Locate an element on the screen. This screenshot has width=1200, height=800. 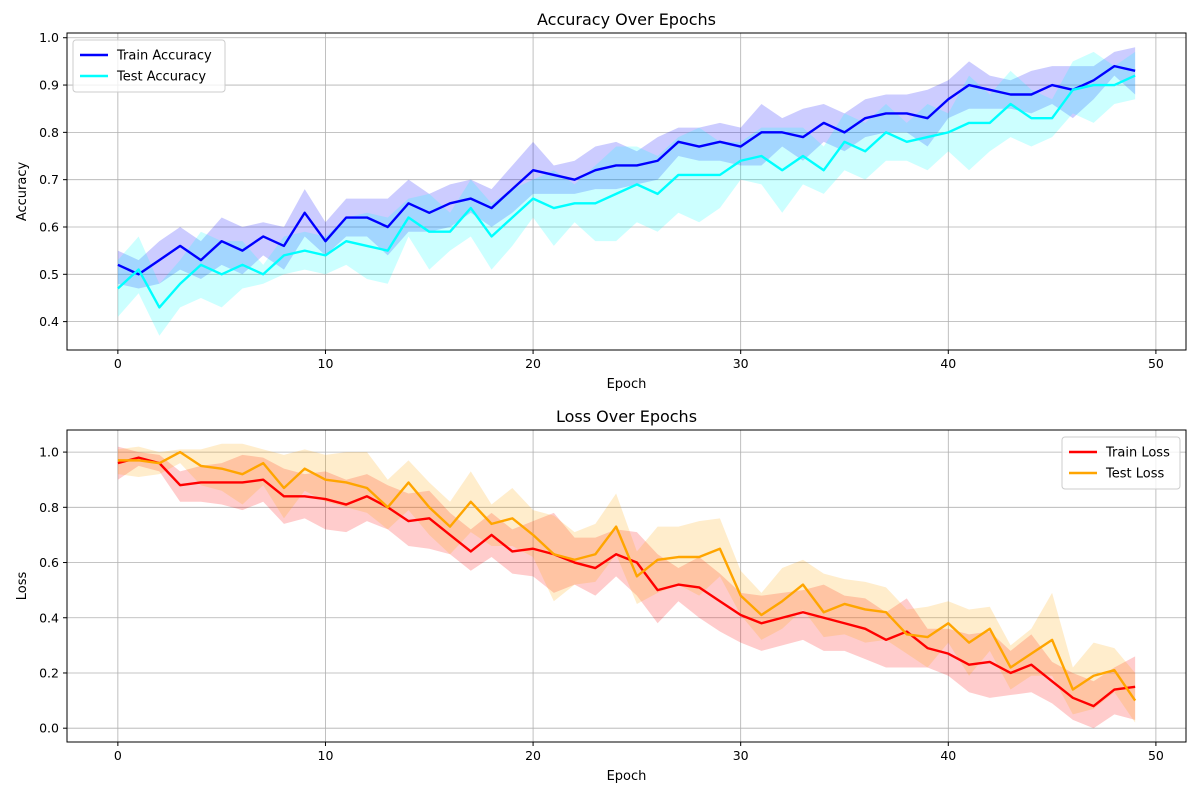
y-axis-label: Accuracy is located at coordinates (22, 192).